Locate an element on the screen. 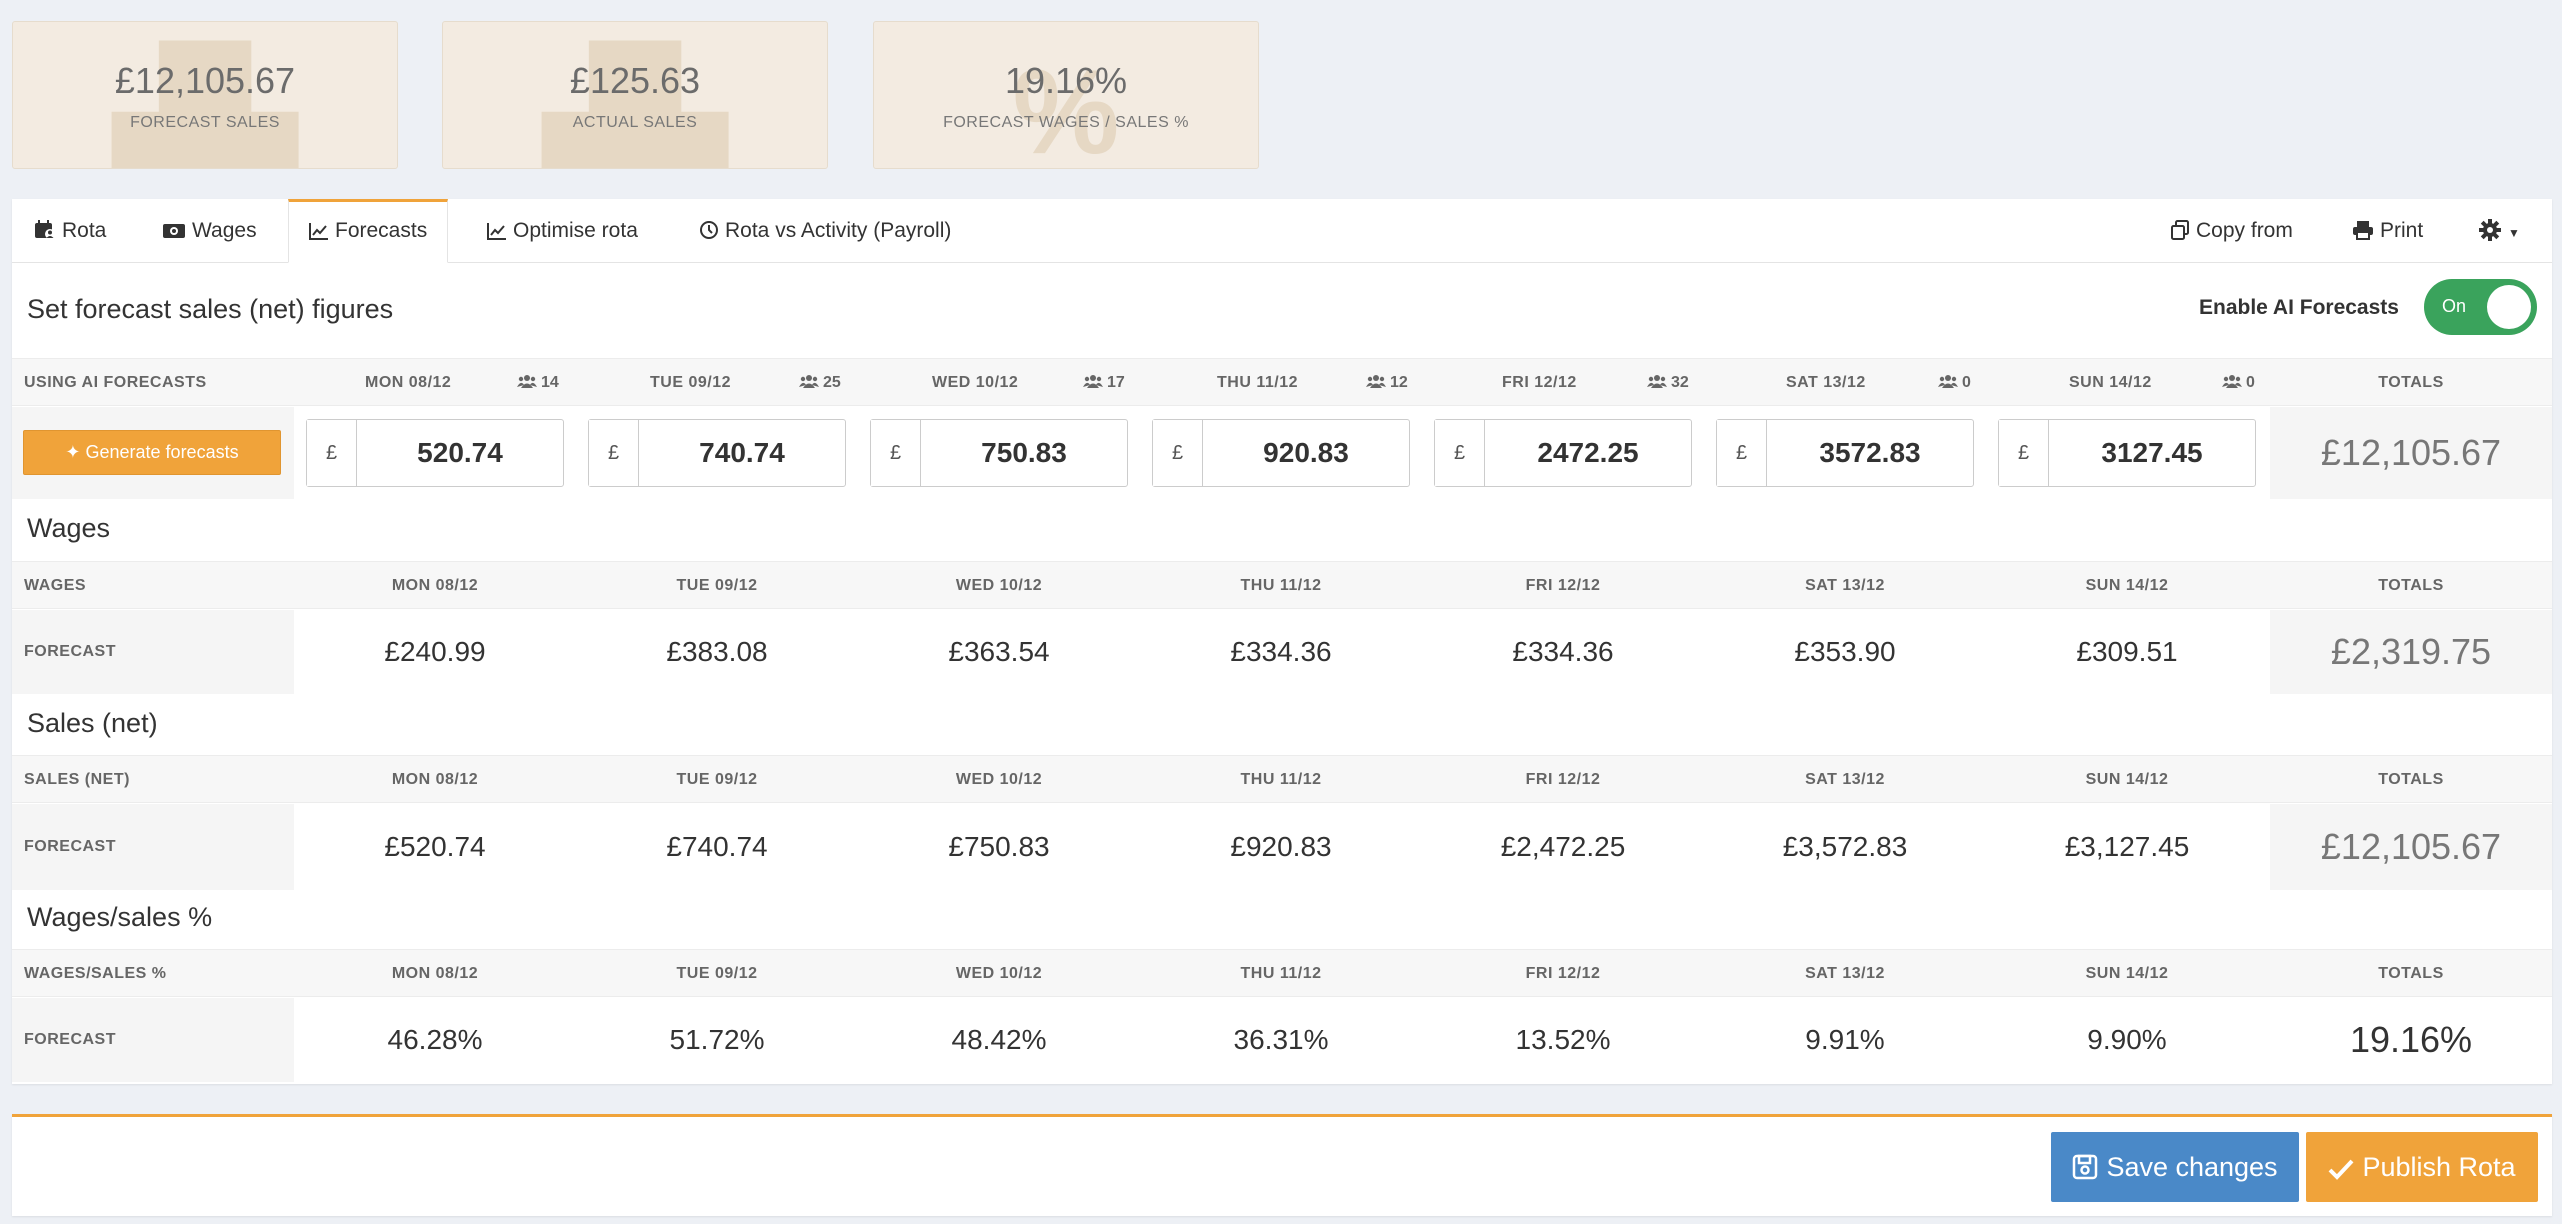 This screenshot has width=2562, height=1224. forecast-input-fri: £2472.25 is located at coordinates (1563, 453).